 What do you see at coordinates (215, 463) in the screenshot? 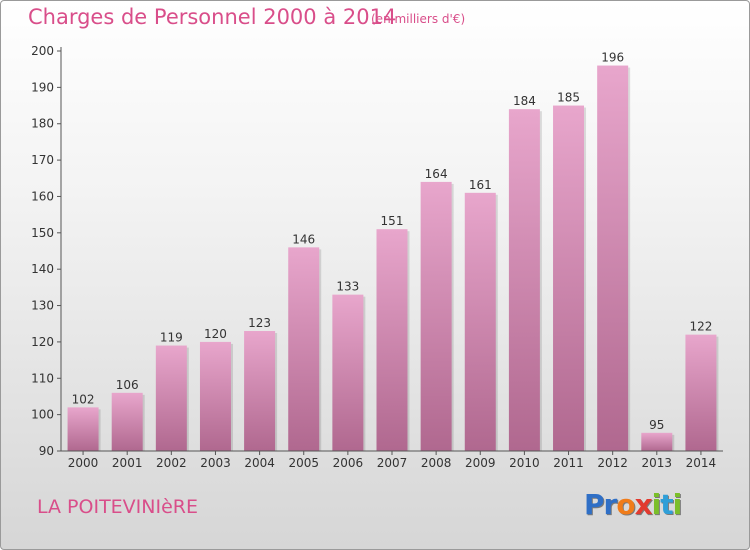
I see `x-tick-label: 2003` at bounding box center [215, 463].